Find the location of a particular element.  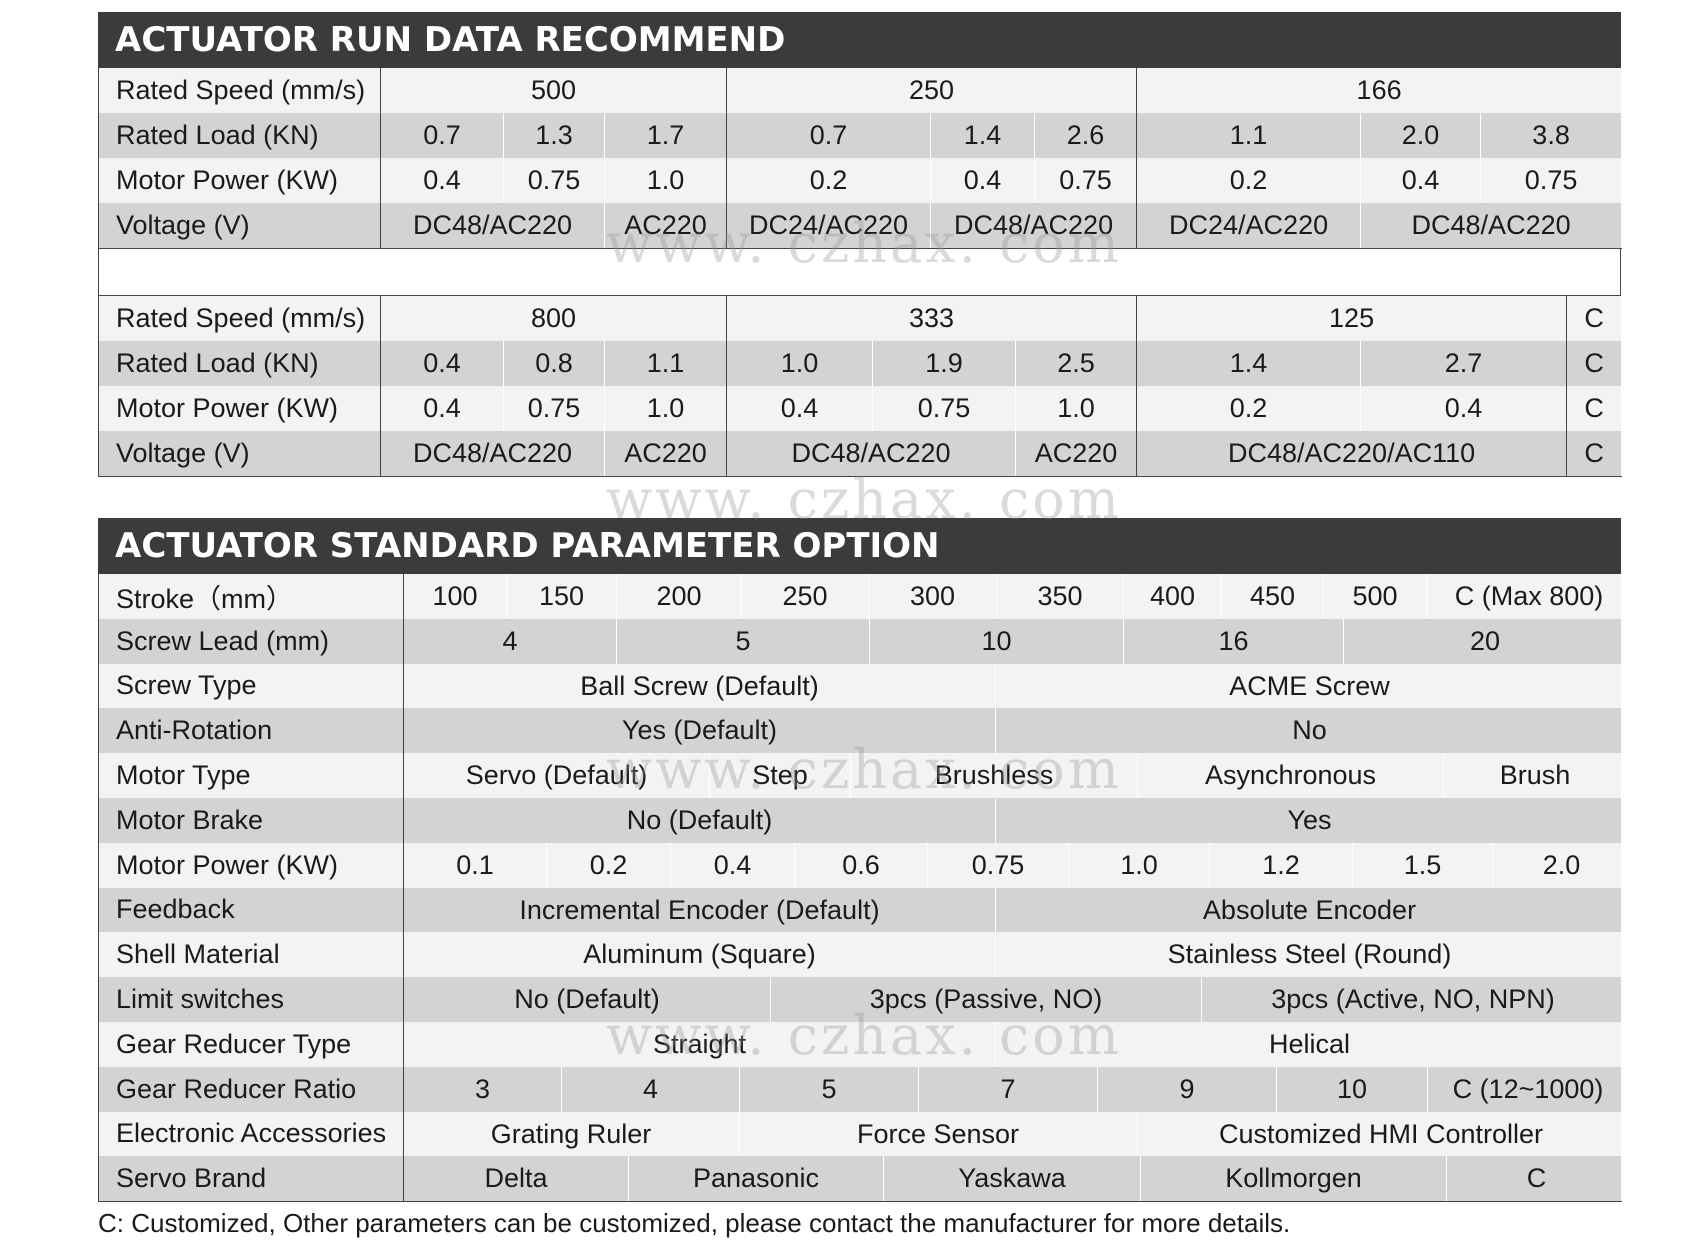

value-group: 0.1 0.2 0.4 0.6 0.75 1.0 1.2 1.5 2.0 is located at coordinates (1012, 865).